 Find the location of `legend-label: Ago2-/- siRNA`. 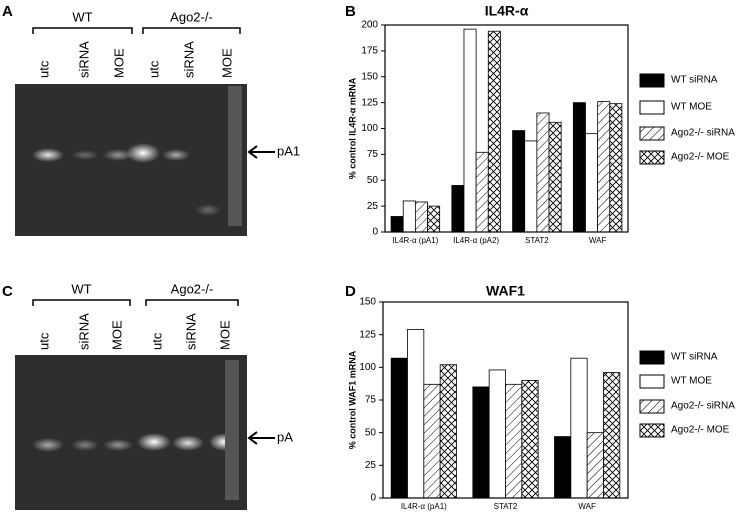

legend-label: Ago2-/- siRNA is located at coordinates (703, 406).